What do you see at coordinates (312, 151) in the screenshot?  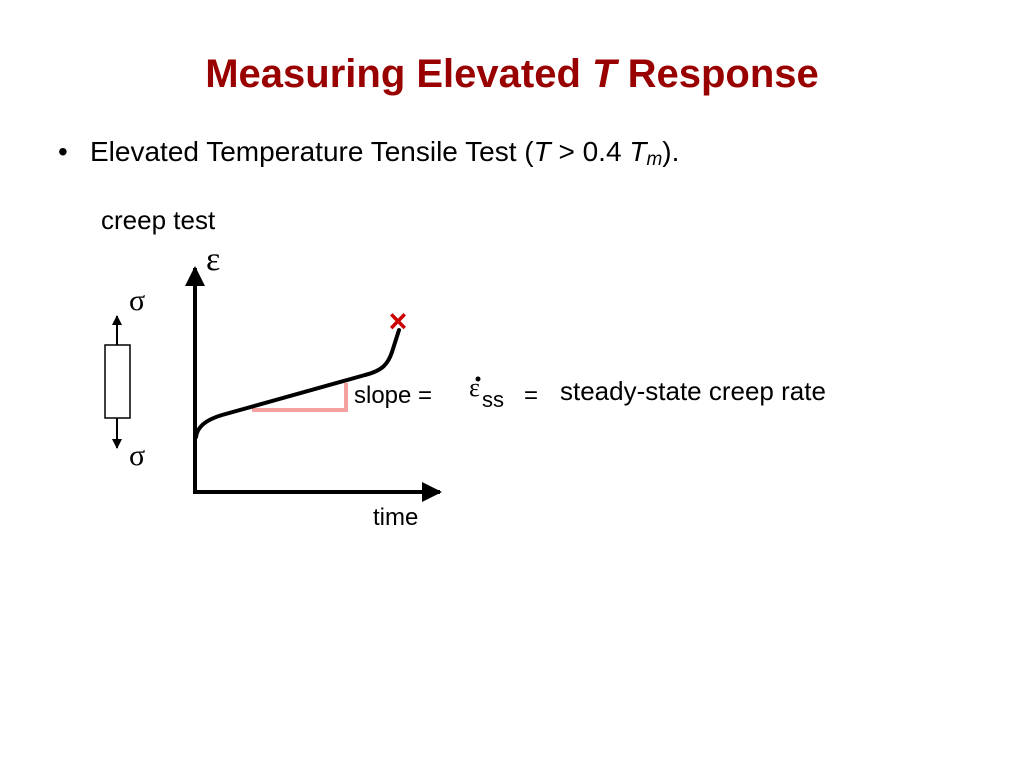 I see `bullet-text-before: Elevated Temperature Tensile Test (` at bounding box center [312, 151].